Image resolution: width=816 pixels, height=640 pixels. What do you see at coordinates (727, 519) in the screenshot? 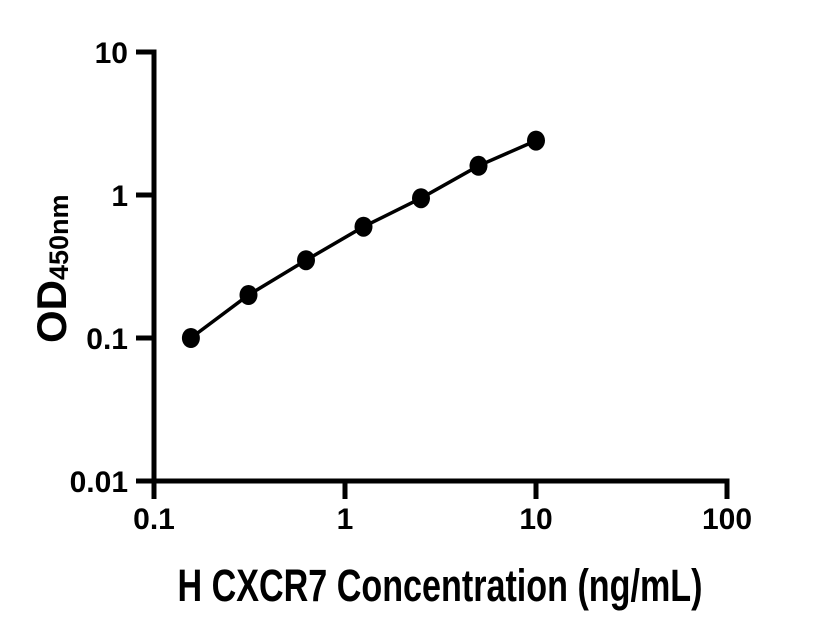
I see `x-tick-label: 100` at bounding box center [727, 519].